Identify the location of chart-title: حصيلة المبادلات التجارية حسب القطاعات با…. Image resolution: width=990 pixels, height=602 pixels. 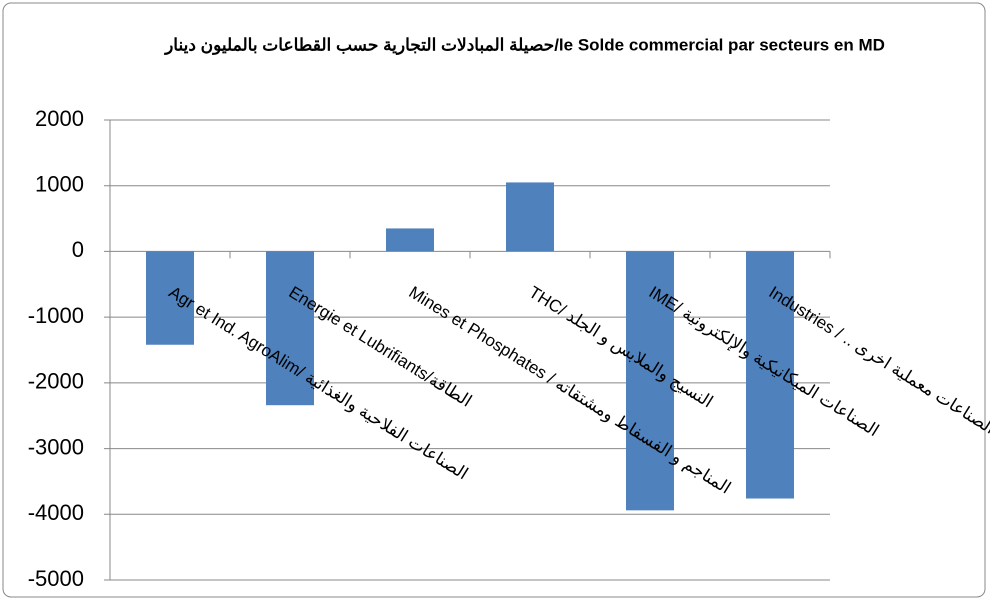
(524, 45).